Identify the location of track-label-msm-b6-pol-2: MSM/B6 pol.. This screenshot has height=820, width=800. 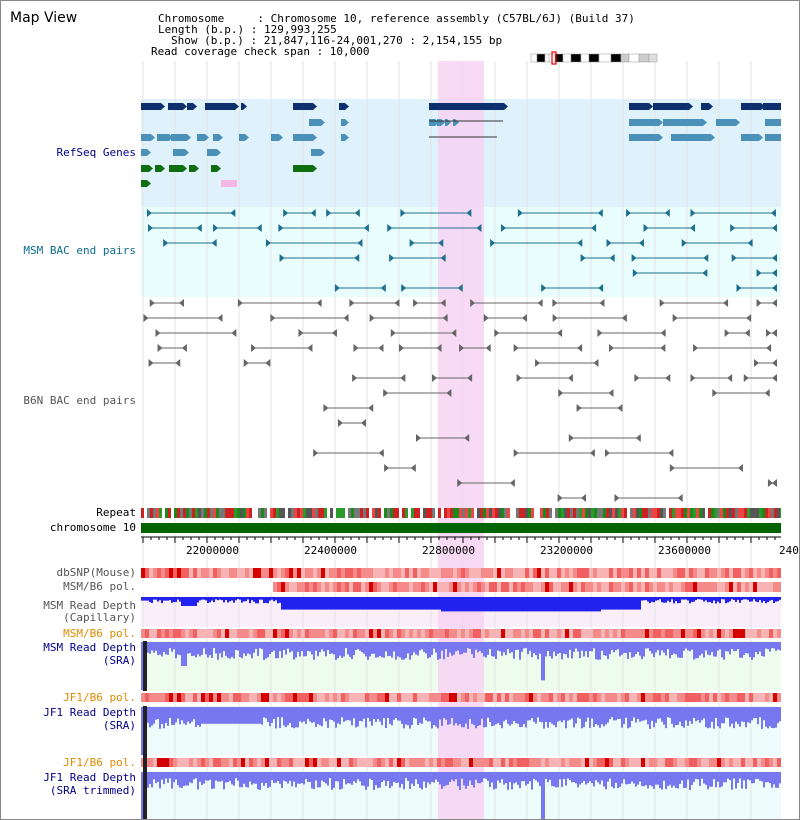
(99, 633).